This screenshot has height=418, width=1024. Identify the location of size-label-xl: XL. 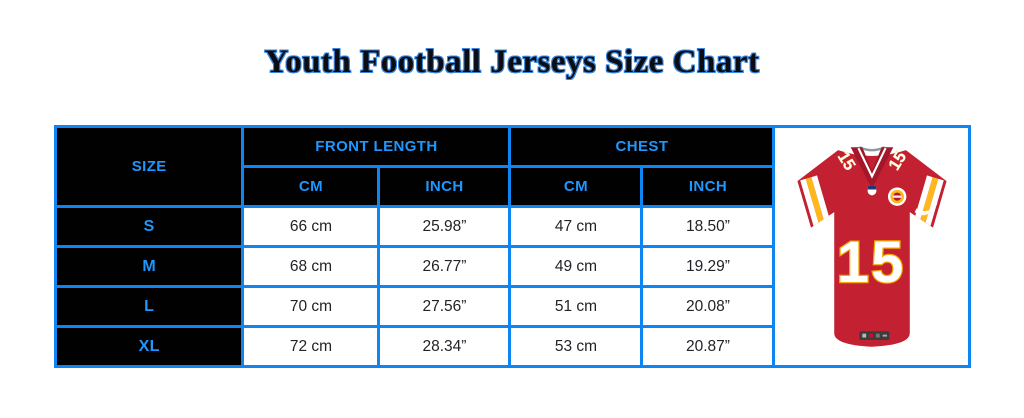
(149, 346).